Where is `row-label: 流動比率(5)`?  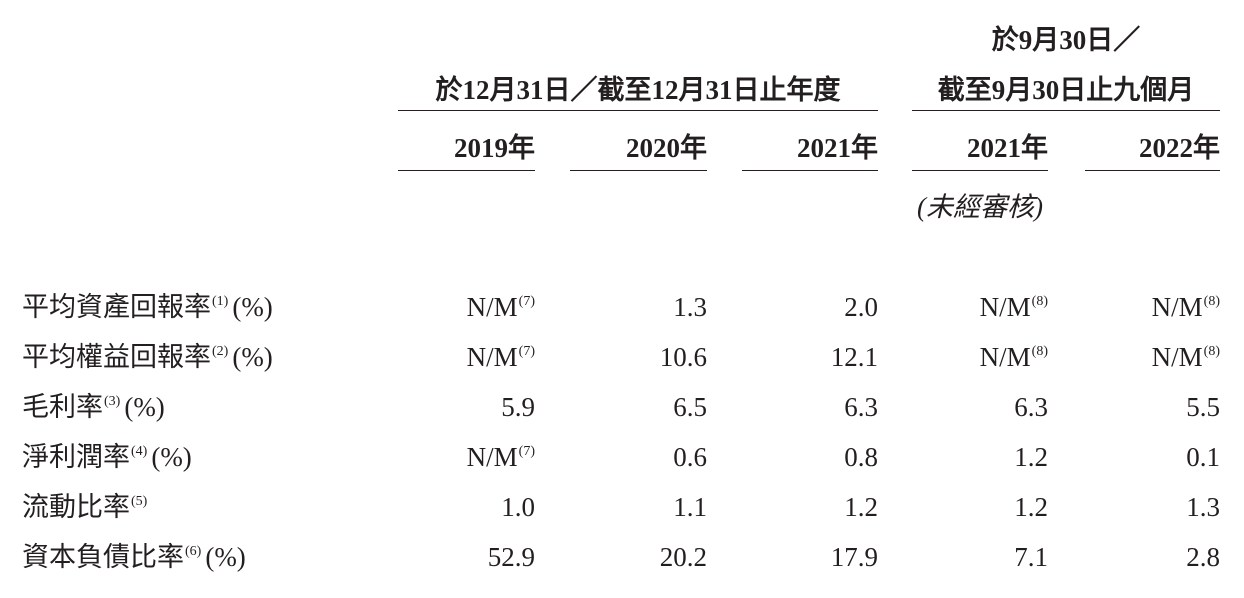 row-label: 流動比率(5) is located at coordinates (84, 510).